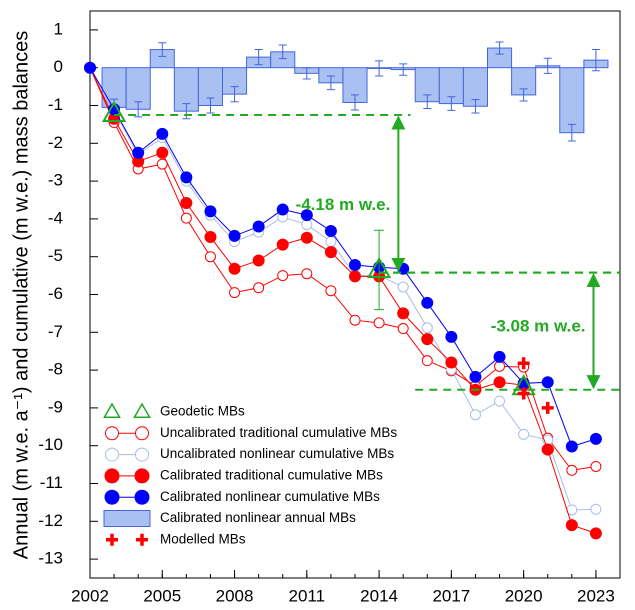  I want to click on y-tick-label: -13, so click(50, 558).